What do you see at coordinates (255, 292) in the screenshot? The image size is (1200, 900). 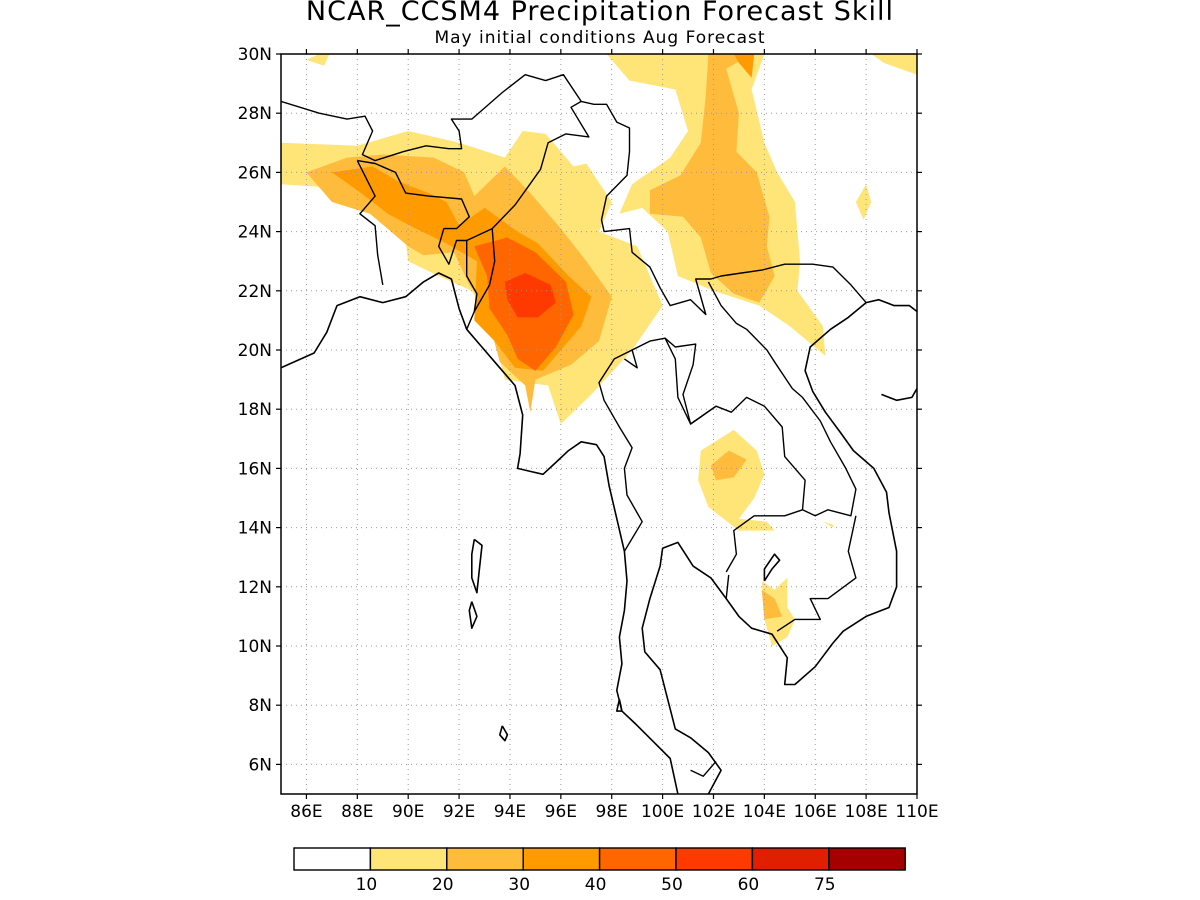 I see `lat-tick-label: 22N` at bounding box center [255, 292].